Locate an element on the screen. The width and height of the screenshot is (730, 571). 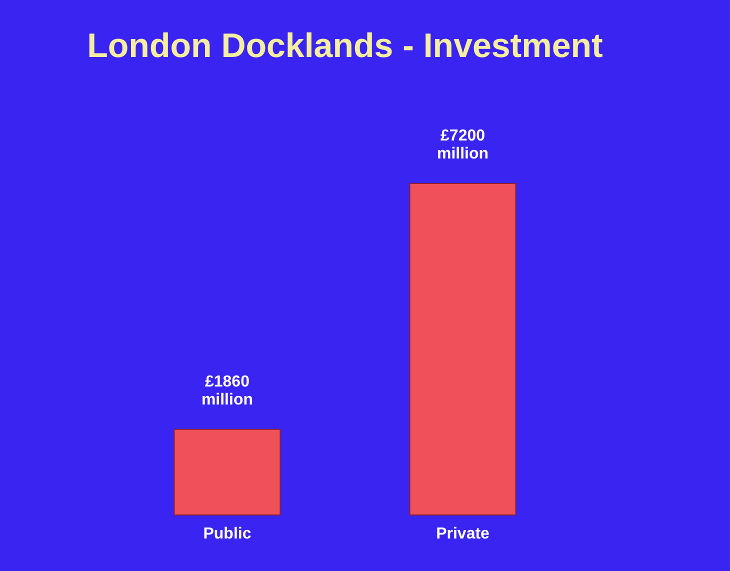
data-label: £7200 million is located at coordinates (462, 144).